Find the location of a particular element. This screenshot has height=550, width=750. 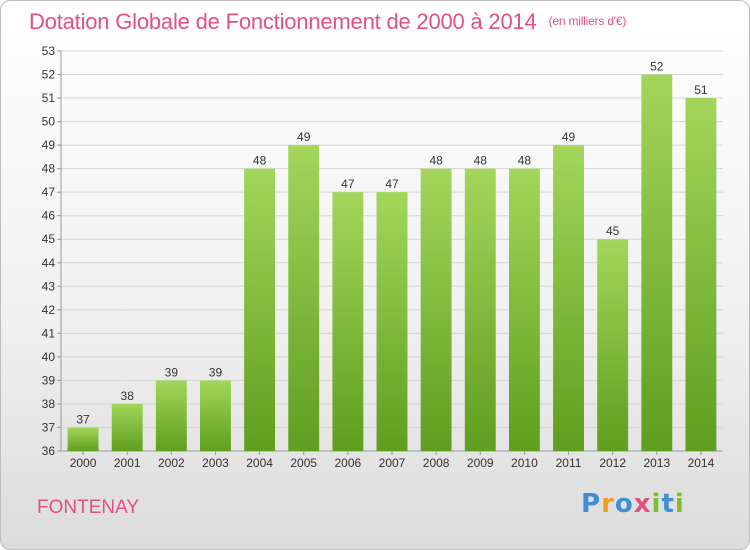

y-tick-label: 51 is located at coordinates (49, 98).